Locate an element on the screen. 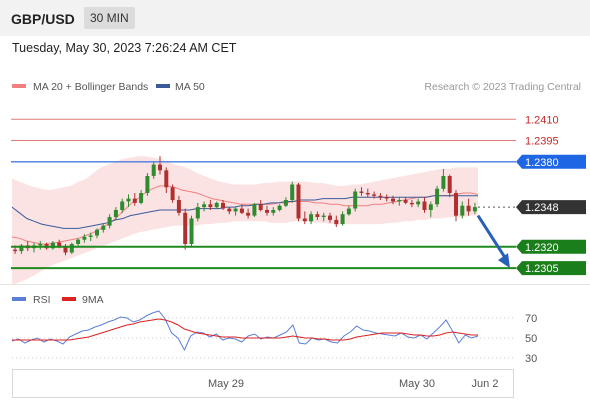 The width and height of the screenshot is (590, 400). rsi-tick-50: 50 is located at coordinates (531, 339).